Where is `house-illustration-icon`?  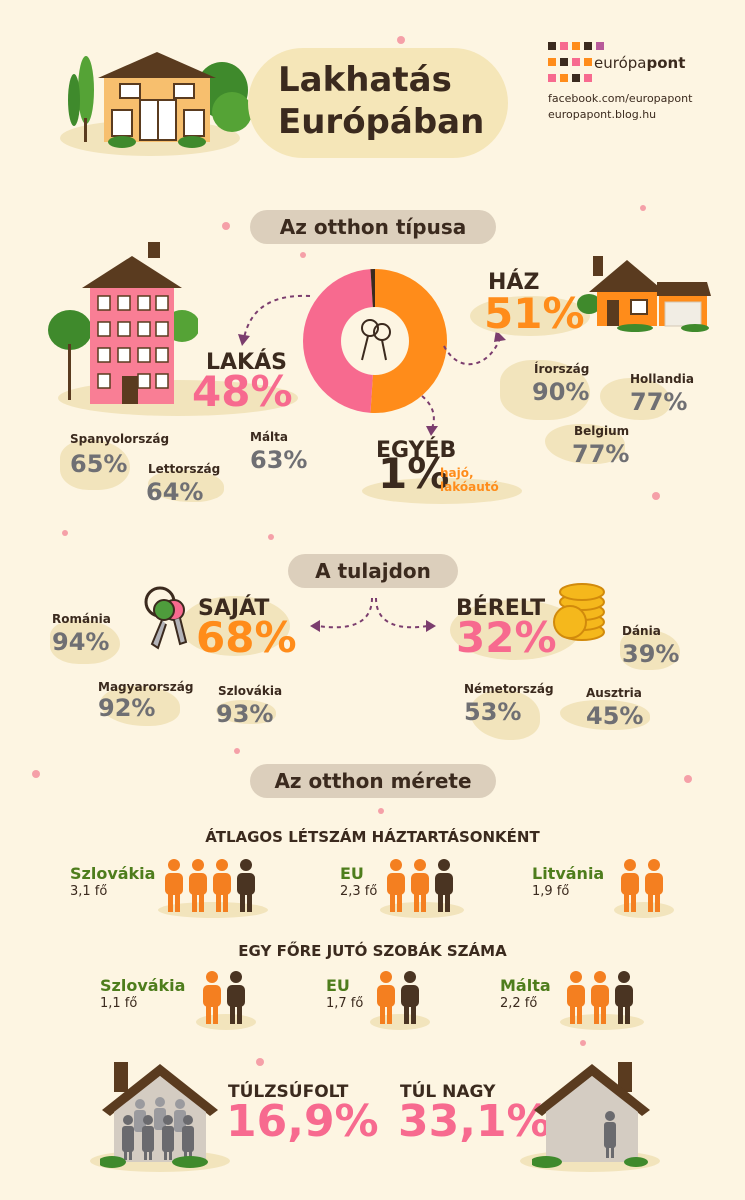 house-illustration-icon is located at coordinates (160, 100).